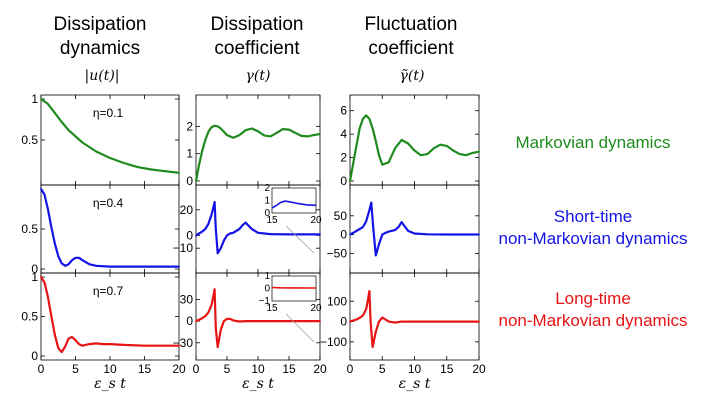 This screenshot has height=406, width=706. I want to click on y-tick-label: 1, so click(34, 99).